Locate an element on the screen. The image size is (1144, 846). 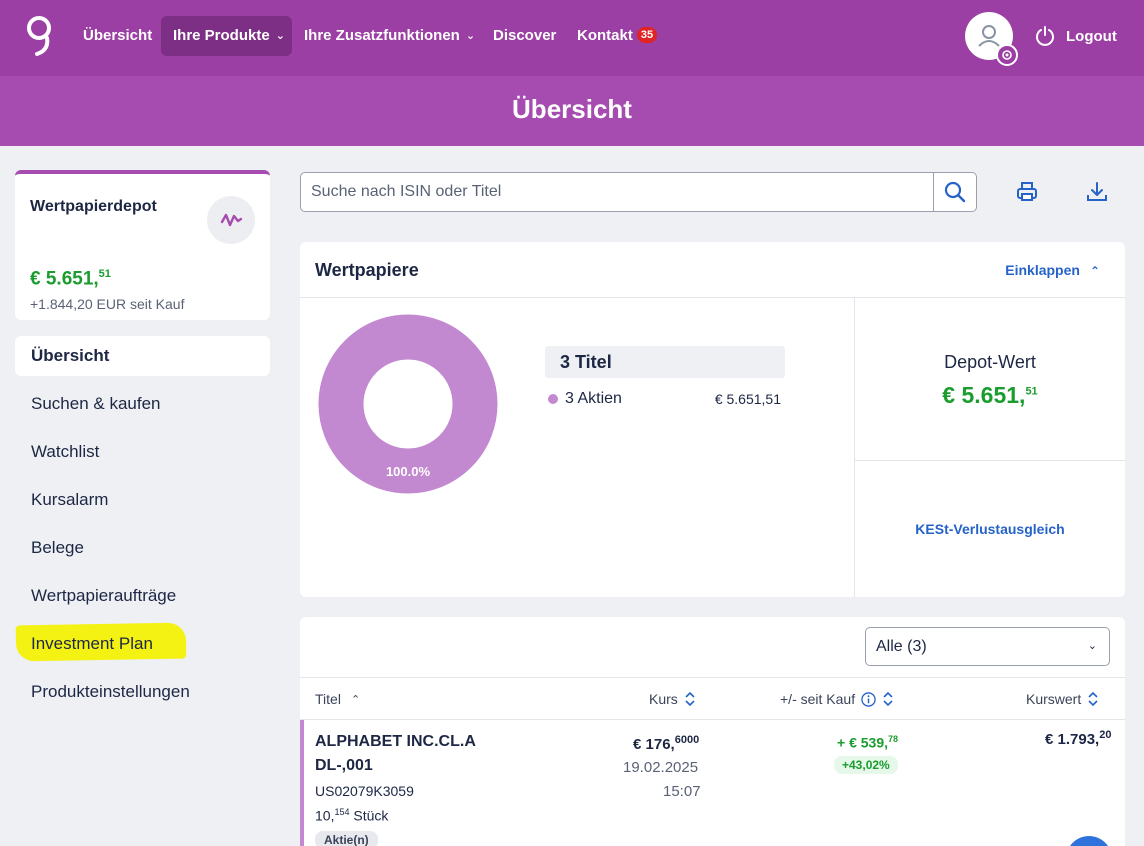
legend-item: 3 Aktien € 5.651,51 is located at coordinates (665, 399).